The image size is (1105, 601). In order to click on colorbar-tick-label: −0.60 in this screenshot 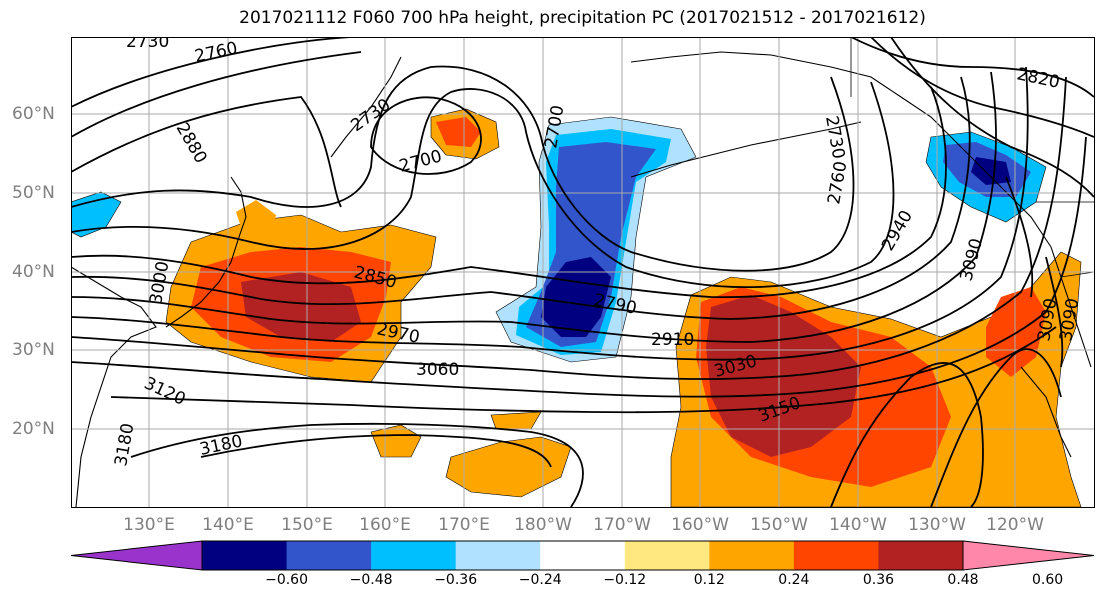, I will do `click(286, 580)`.